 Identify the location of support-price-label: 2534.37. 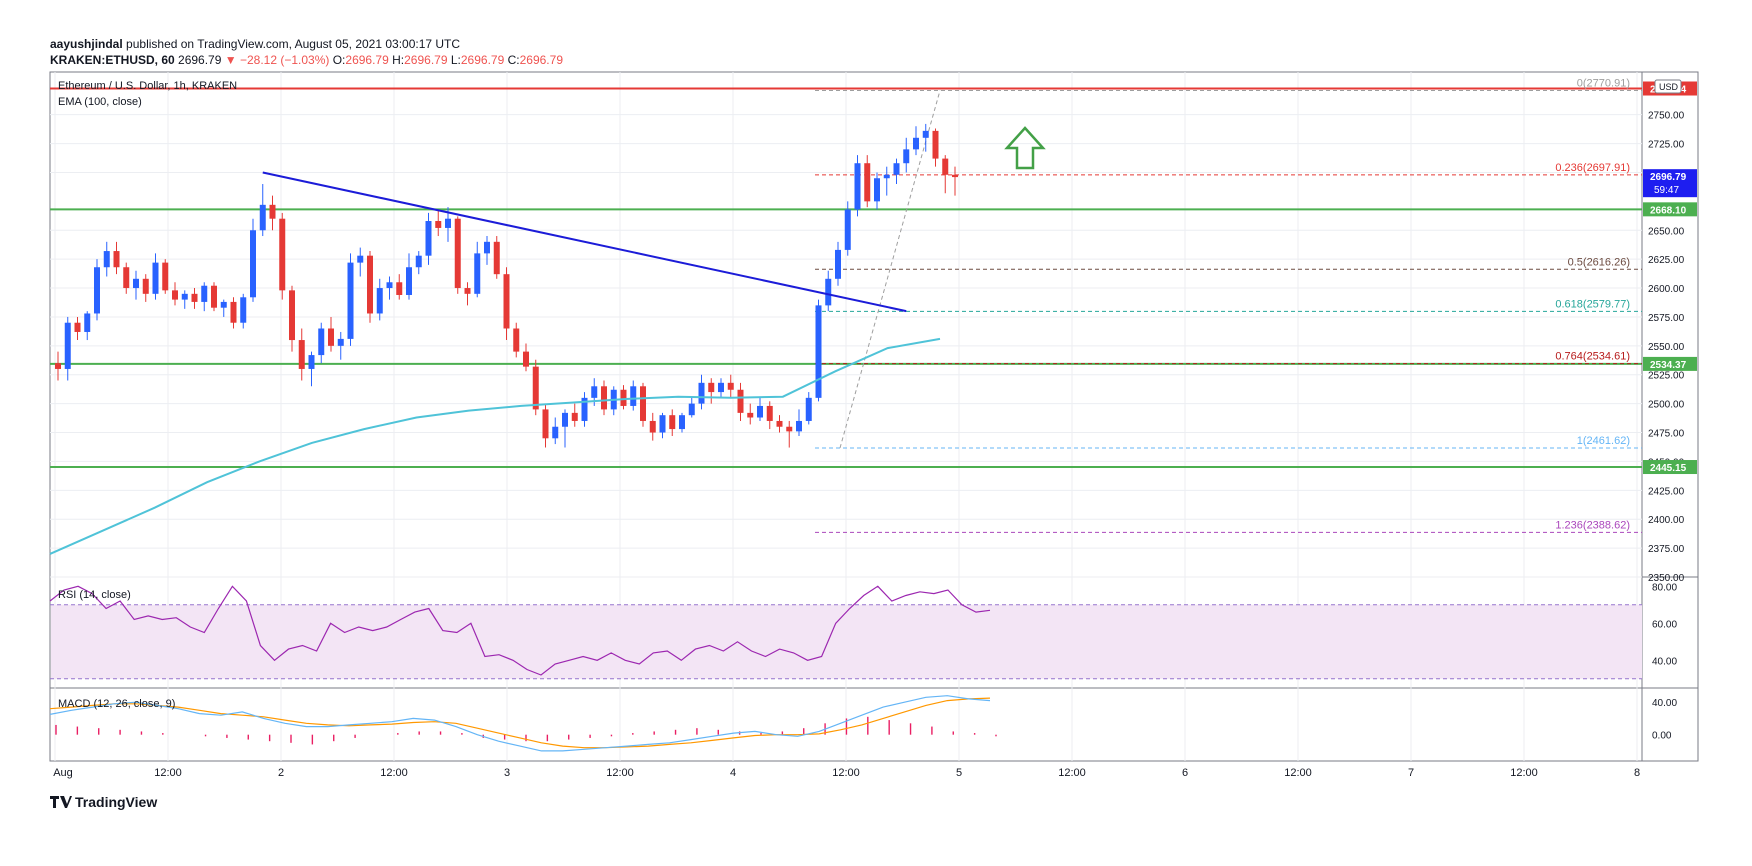
(1668, 365).